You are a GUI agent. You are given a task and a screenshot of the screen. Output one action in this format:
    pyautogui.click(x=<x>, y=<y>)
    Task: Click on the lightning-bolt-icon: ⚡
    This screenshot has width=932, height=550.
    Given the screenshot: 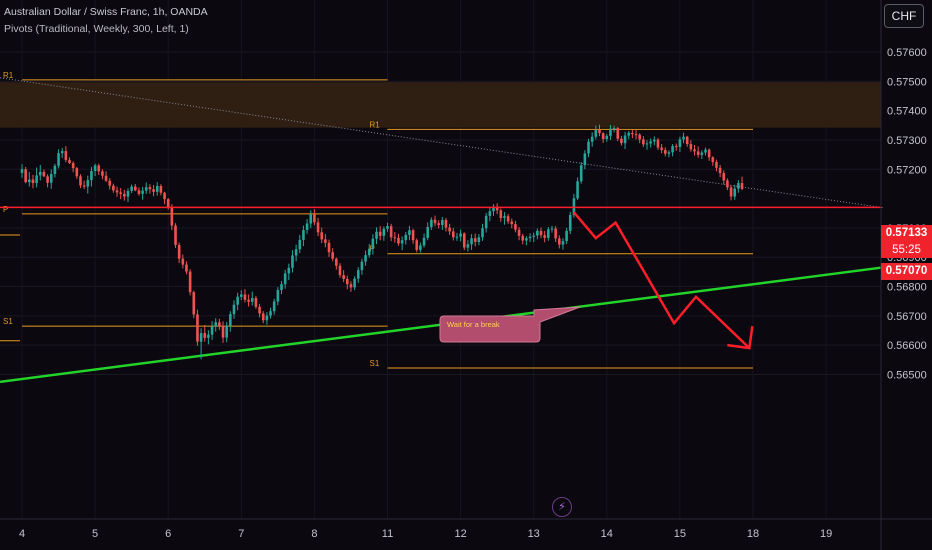 What is the action you would take?
    pyautogui.click(x=562, y=507)
    